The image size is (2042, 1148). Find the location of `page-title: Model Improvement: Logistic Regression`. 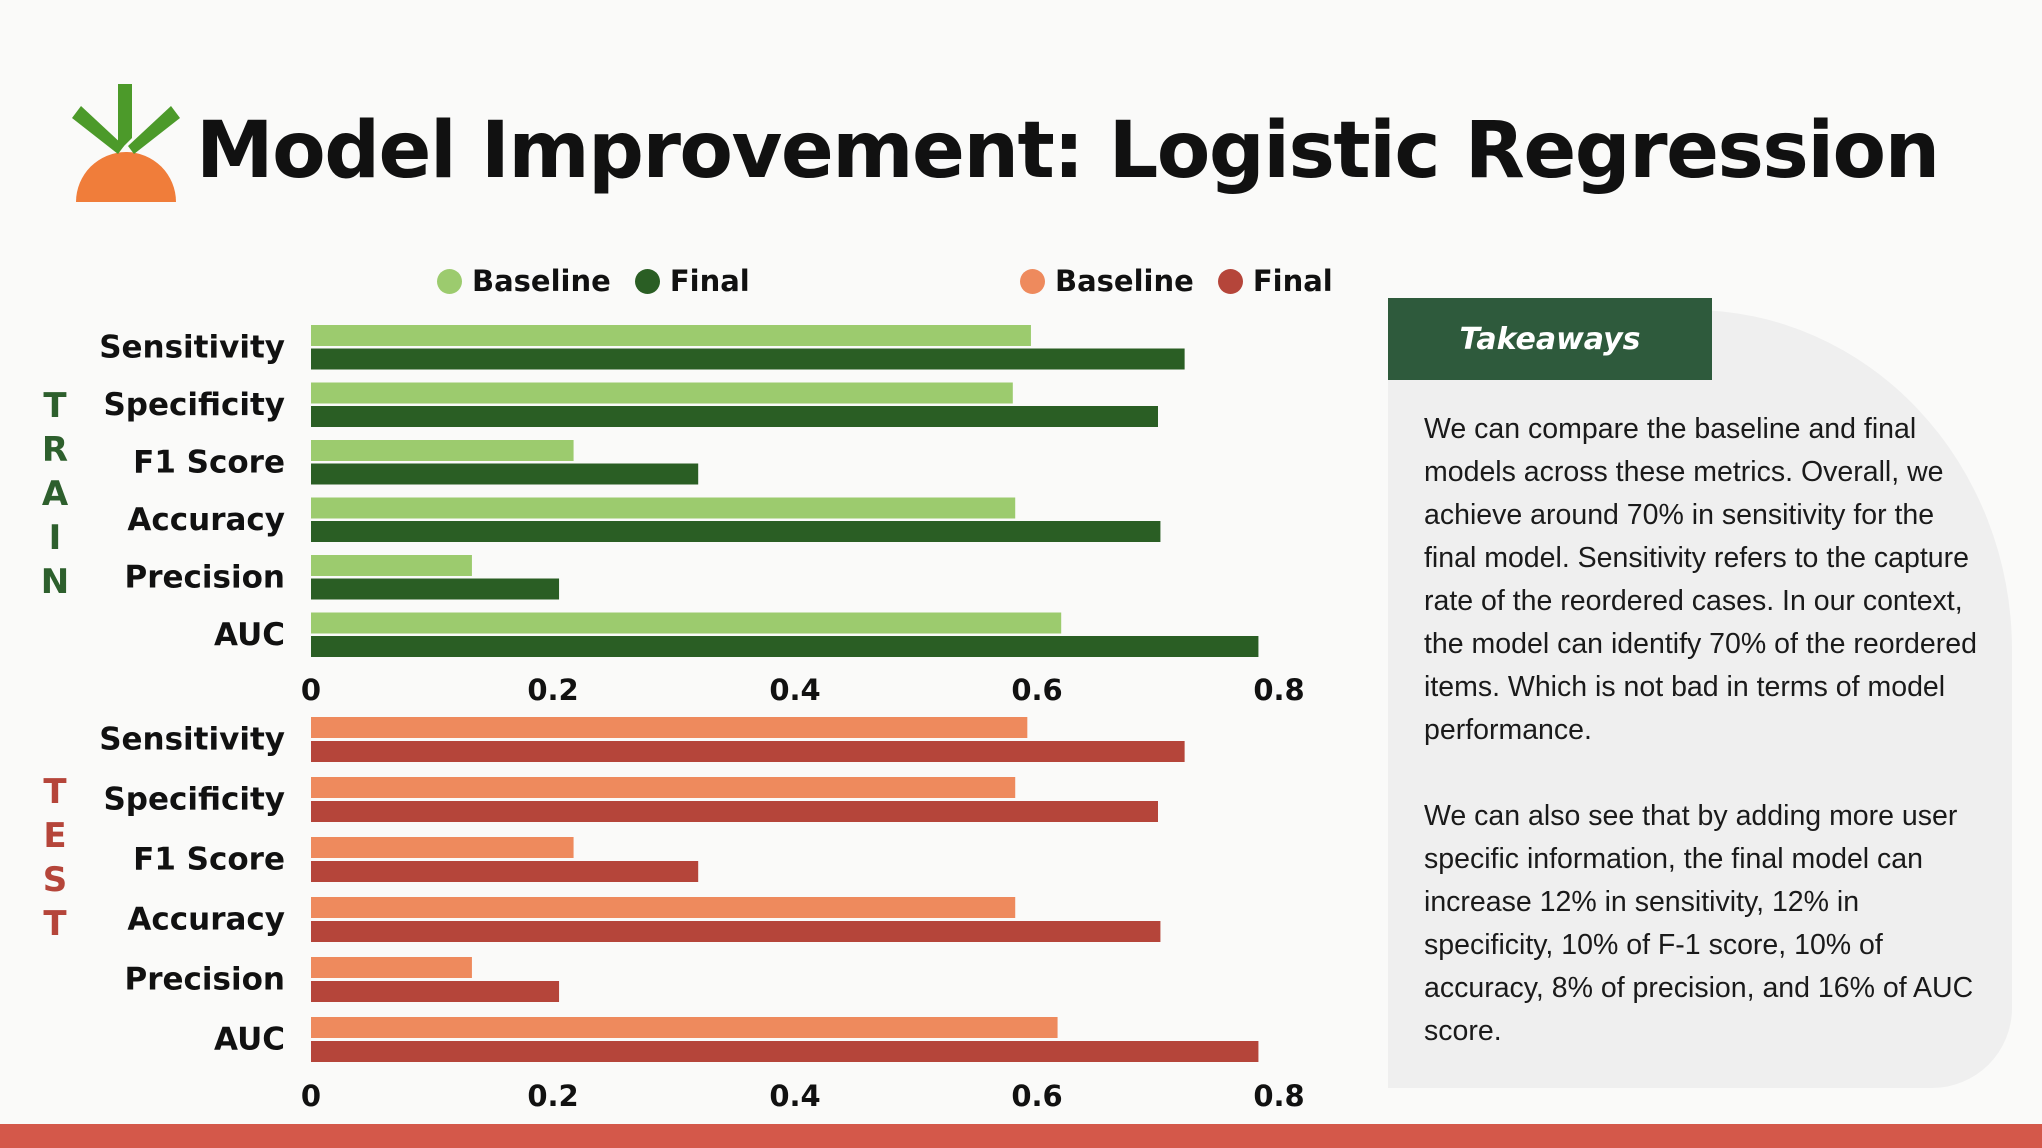

page-title: Model Improvement: Logistic Regression is located at coordinates (1068, 151).